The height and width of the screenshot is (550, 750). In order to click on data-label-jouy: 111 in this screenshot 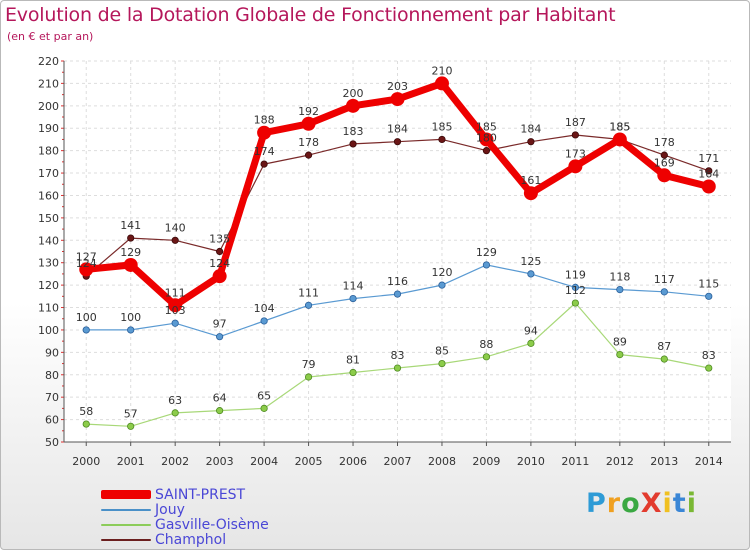, I will do `click(308, 292)`.